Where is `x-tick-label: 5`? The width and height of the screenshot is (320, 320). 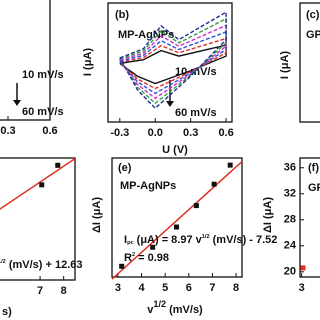
x-tick-label: 5 is located at coordinates (165, 288).